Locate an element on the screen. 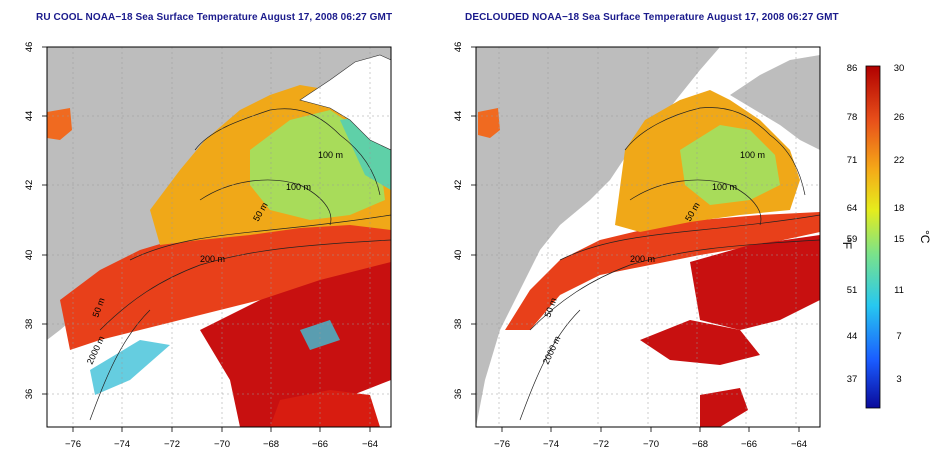  fahrenheit-tick-label: 59 is located at coordinates (852, 239).